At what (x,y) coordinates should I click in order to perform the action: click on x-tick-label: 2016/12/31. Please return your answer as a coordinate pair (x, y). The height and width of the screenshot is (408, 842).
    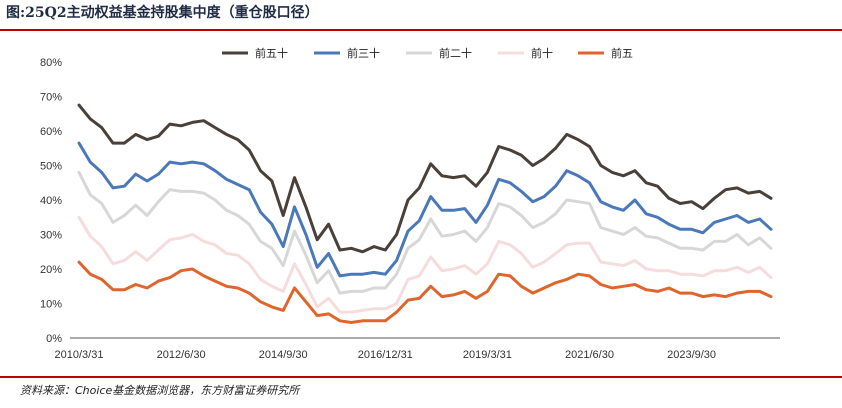
    Looking at the image, I should click on (385, 355).